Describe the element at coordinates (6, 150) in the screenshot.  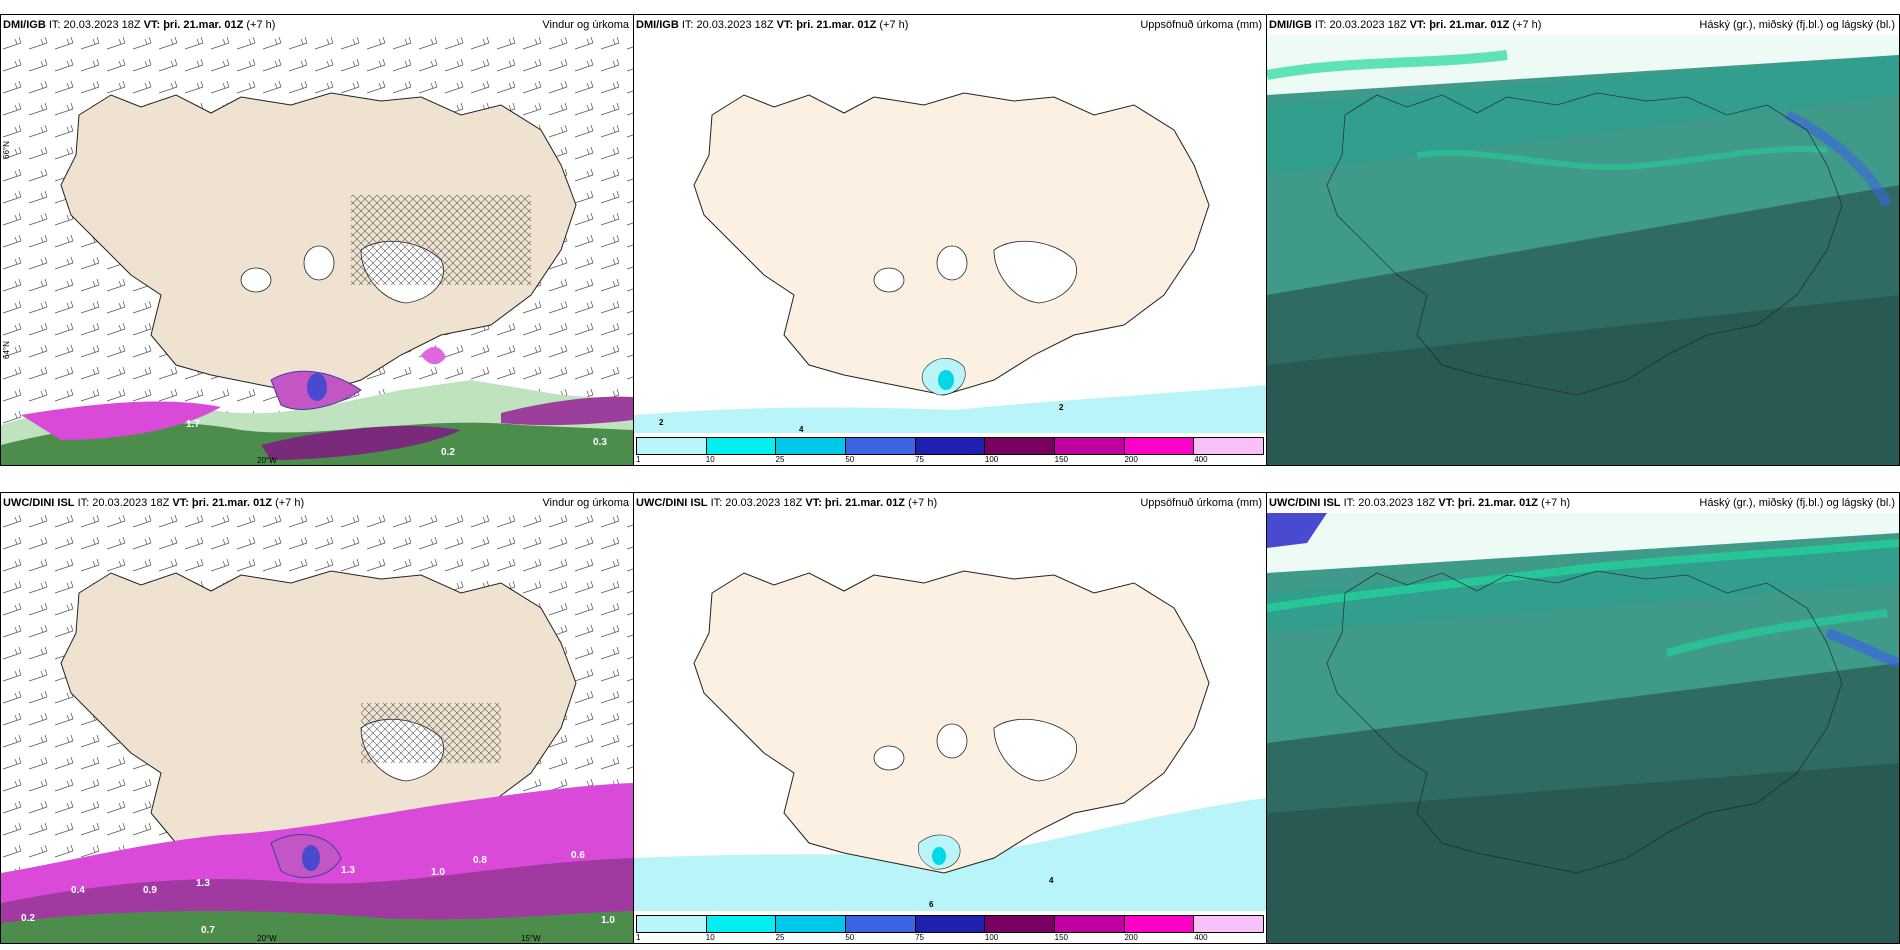
I see `svg-text: 66°N` at that location.